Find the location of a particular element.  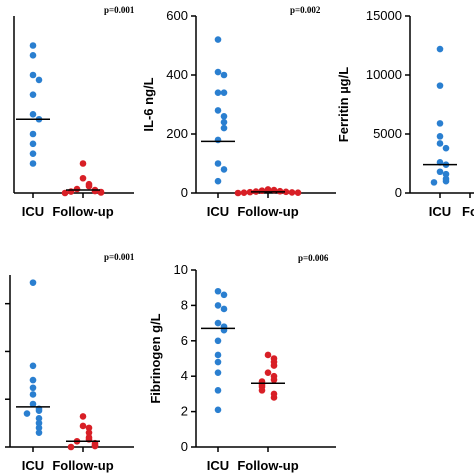

p-value: p=0.002 is located at coordinates (305, 10).